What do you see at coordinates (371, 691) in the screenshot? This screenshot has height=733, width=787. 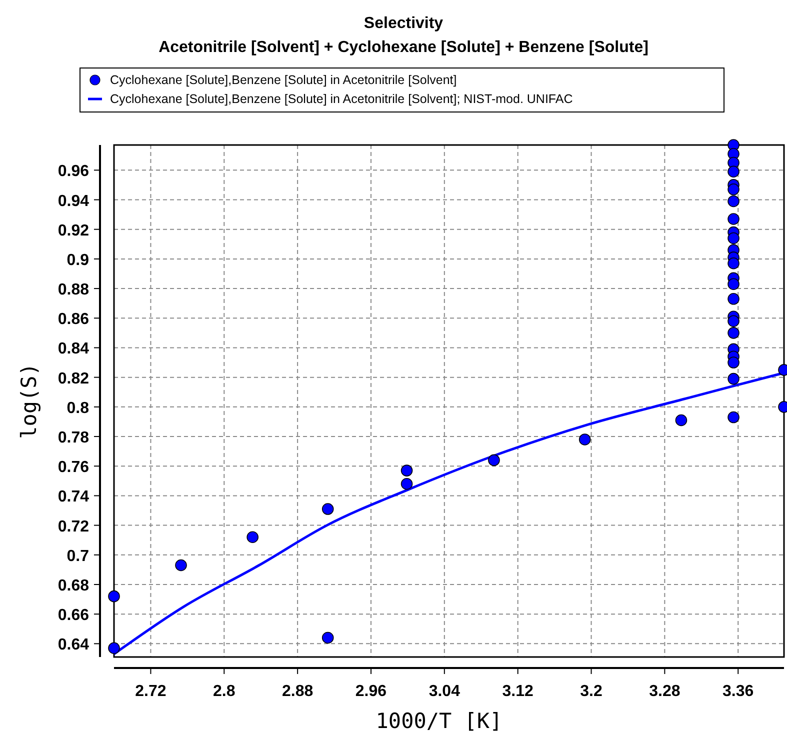 I see `x-tick-label: 2.96` at bounding box center [371, 691].